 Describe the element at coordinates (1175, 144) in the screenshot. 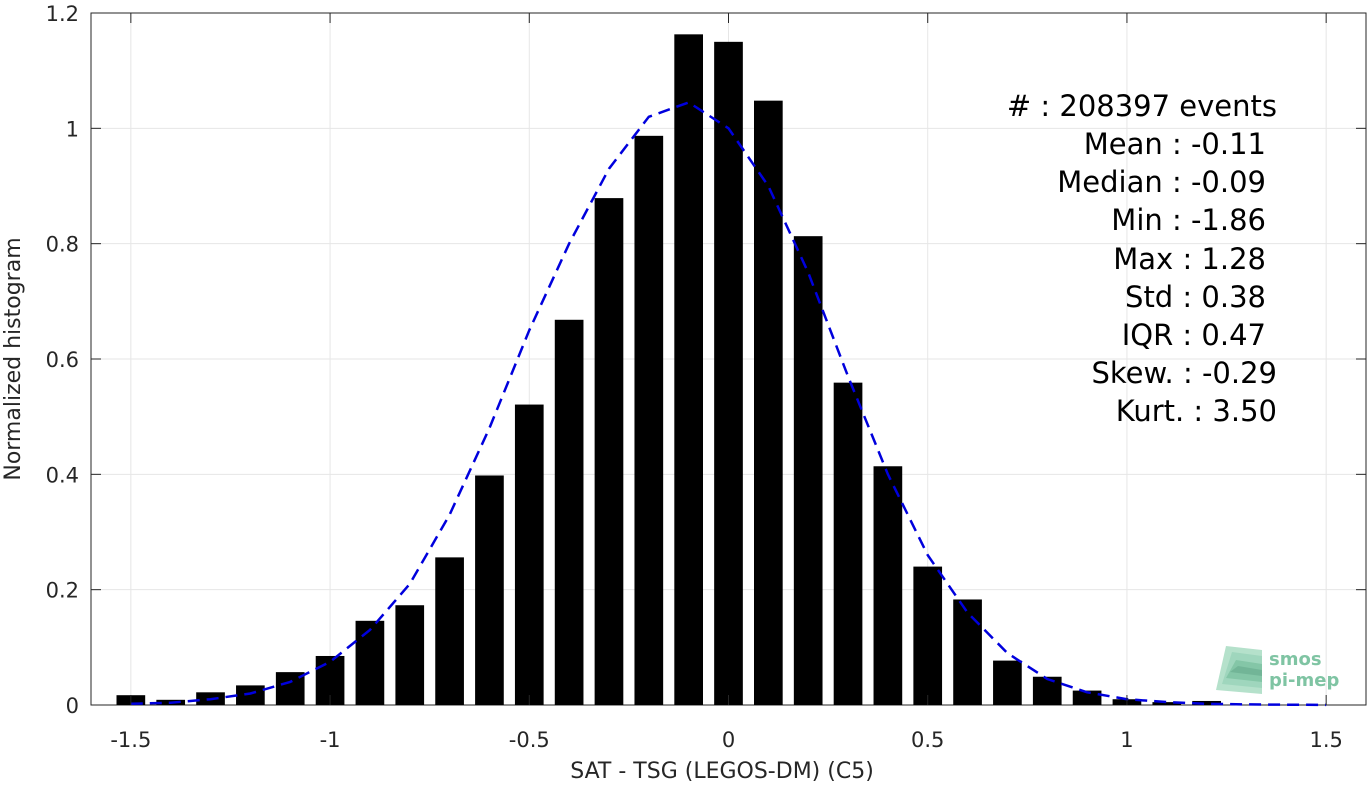

I see `stat-mean: Mean : -0.11` at that location.